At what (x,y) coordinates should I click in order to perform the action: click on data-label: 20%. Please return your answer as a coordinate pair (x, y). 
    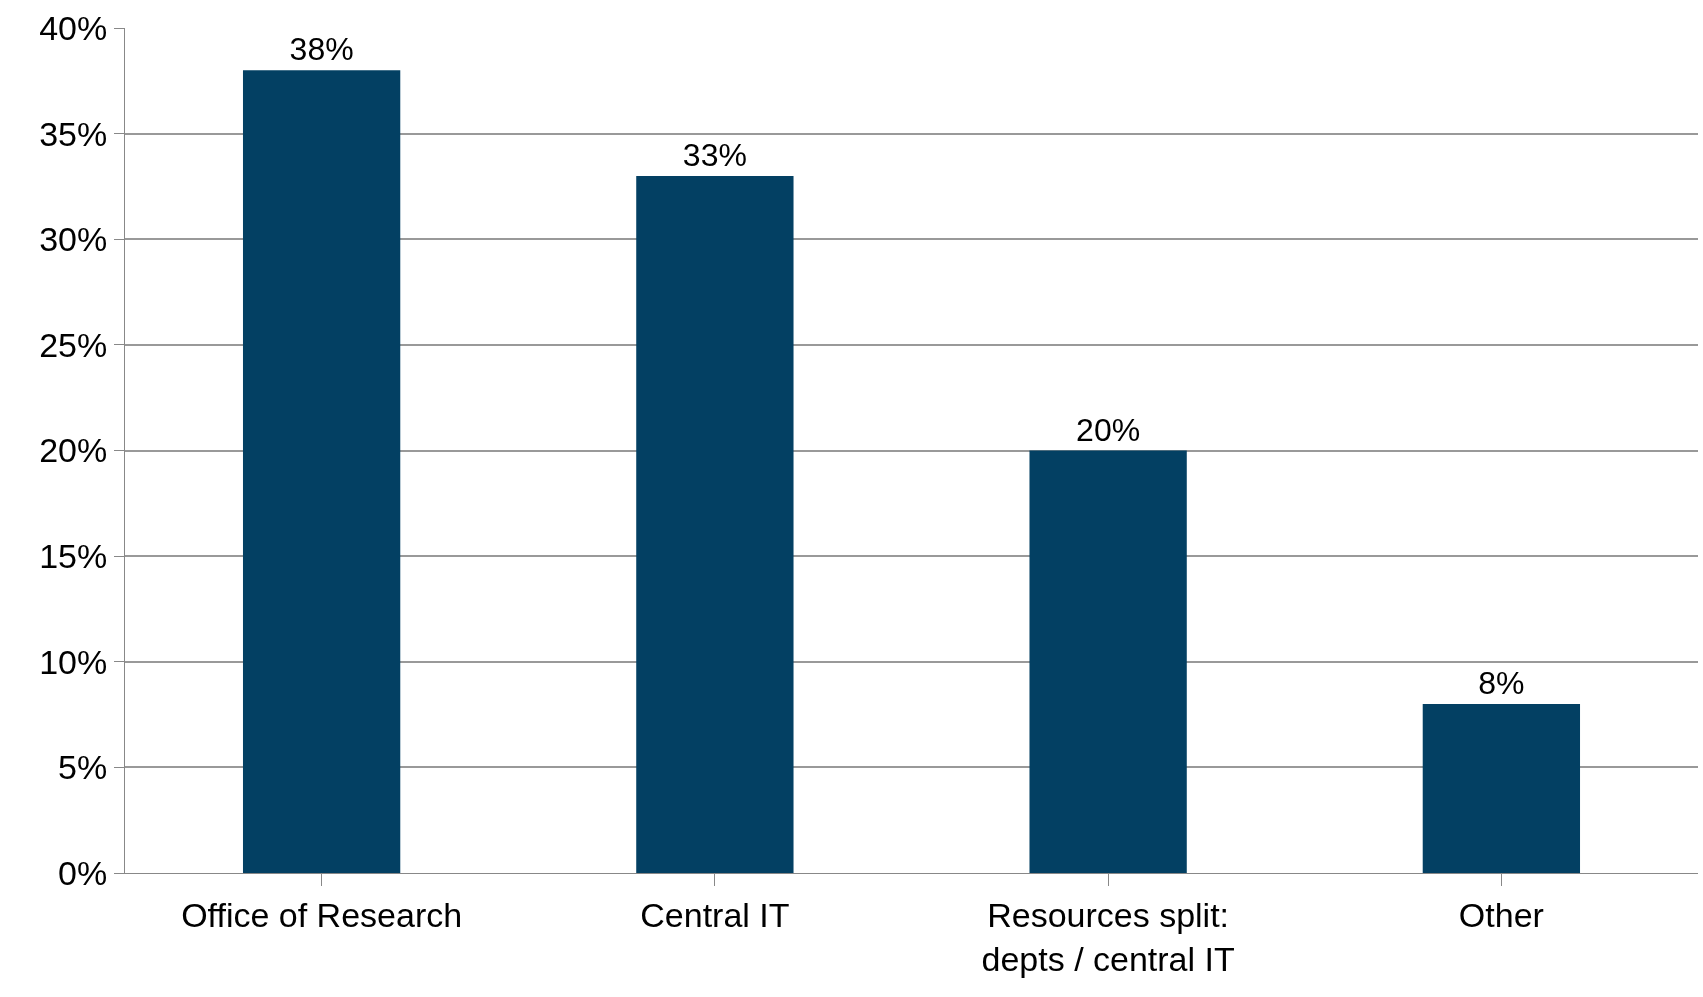
    Looking at the image, I should click on (1108, 429).